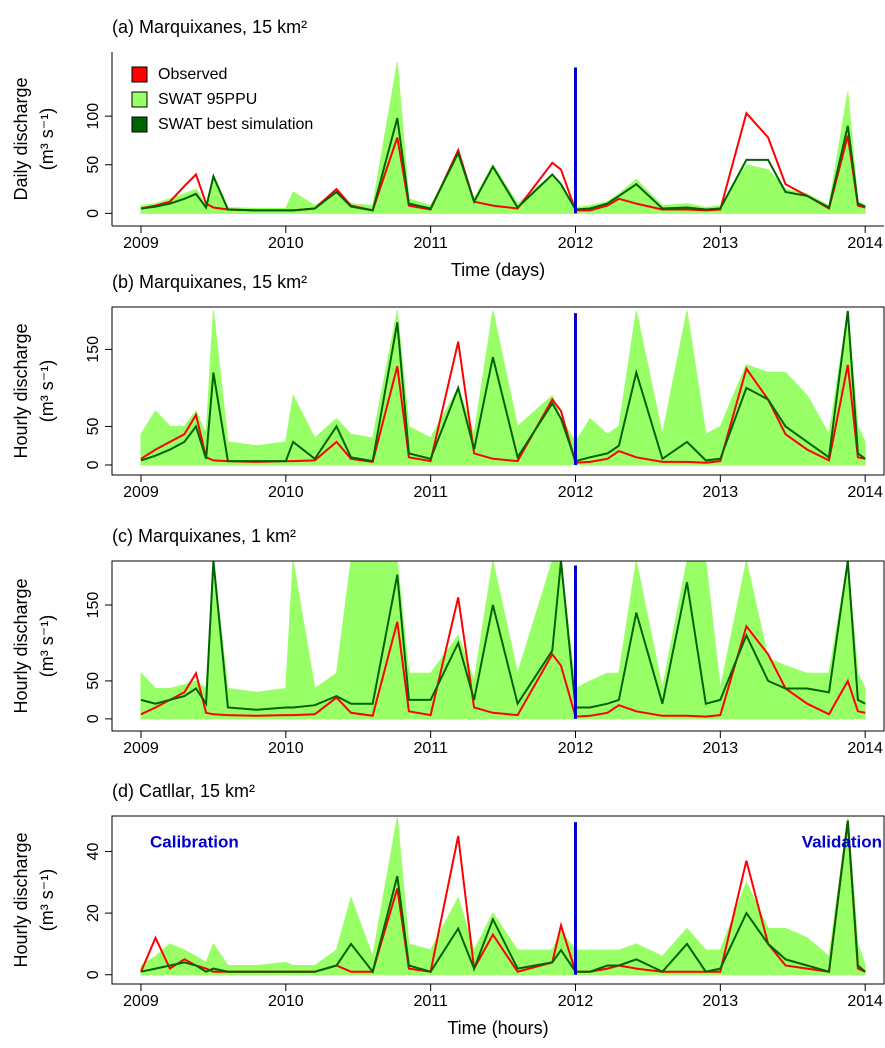 Image resolution: width=885 pixels, height=1048 pixels. I want to click on x-axis-label: Time (hours), so click(497, 1028).